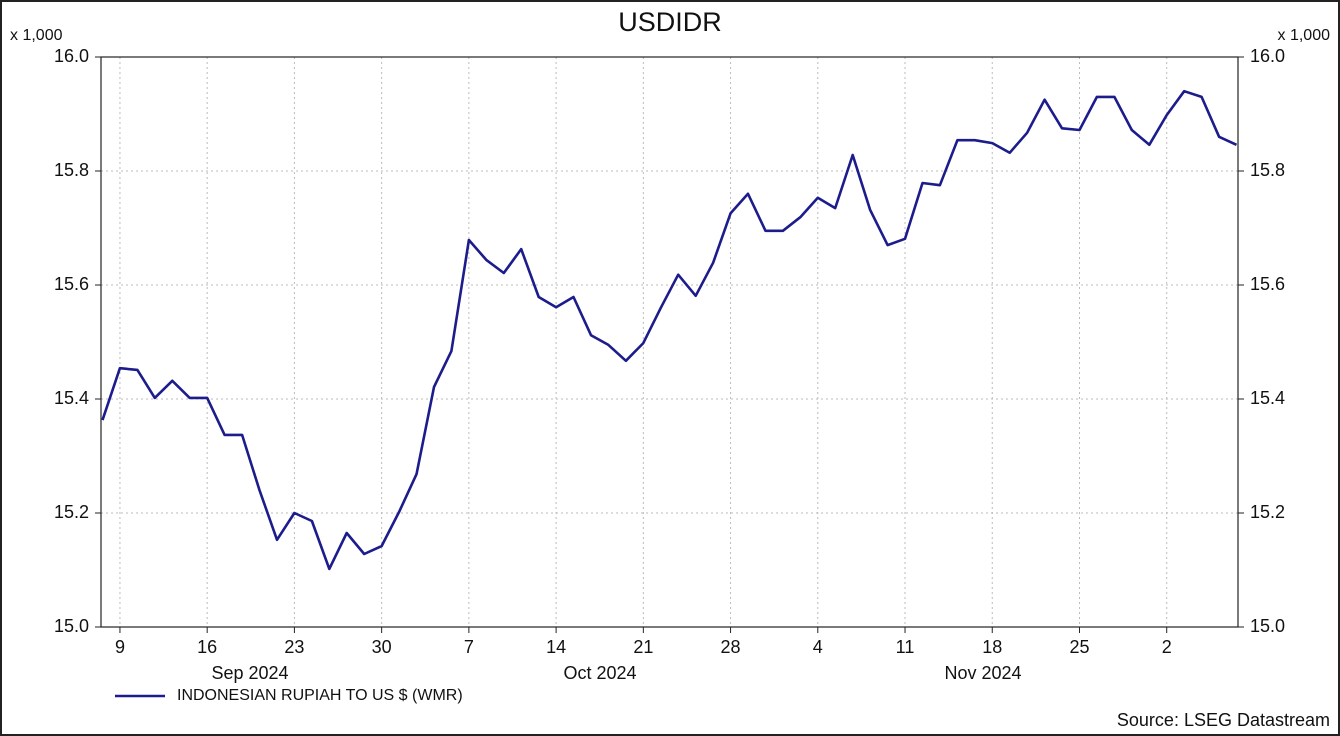 This screenshot has width=1340, height=736. Describe the element at coordinates (556, 647) in the screenshot. I see `x-tick-label: 14` at that location.